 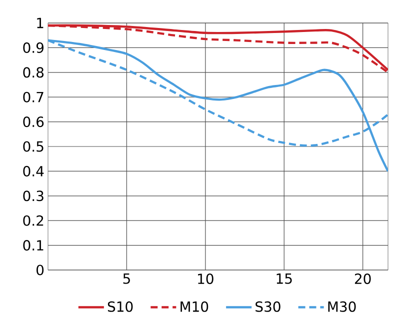 What do you see at coordinates (33, 47) in the screenshot?
I see `y-tick-label: 0.9` at bounding box center [33, 47].